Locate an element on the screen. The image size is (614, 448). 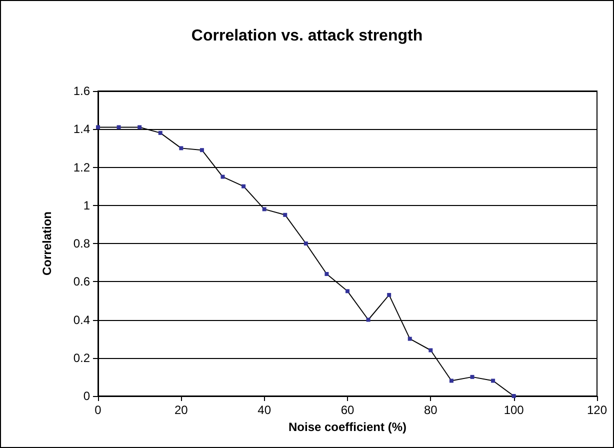
y-tick-label: 1 is located at coordinates (86, 205).